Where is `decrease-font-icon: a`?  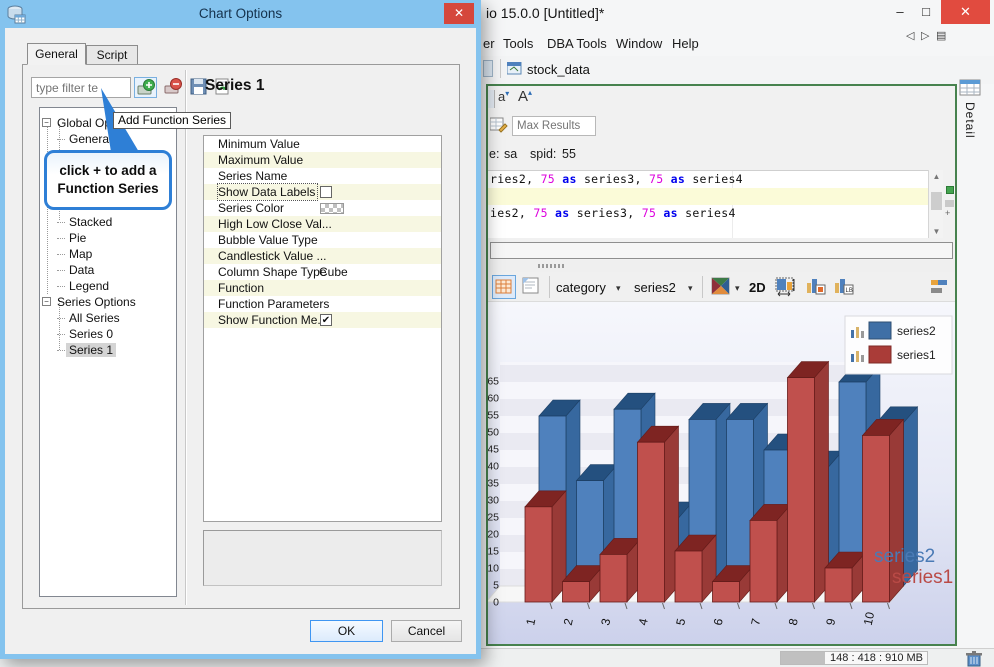
decrease-font-icon: a is located at coordinates (503, 96).